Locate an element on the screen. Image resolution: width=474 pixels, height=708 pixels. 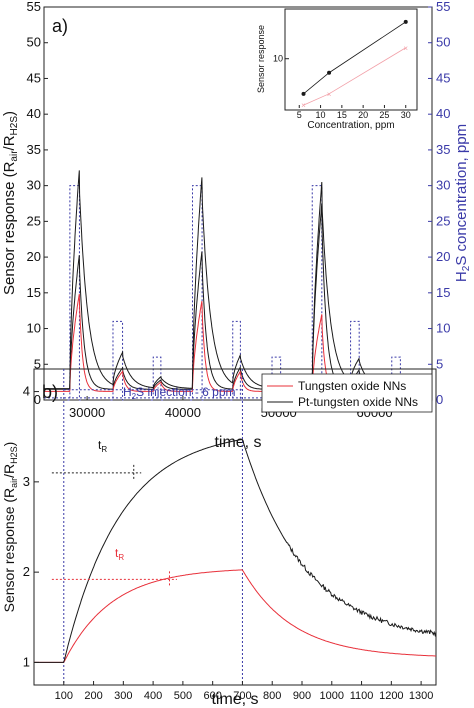
y-tick-label: 55 is located at coordinates (34, 7).